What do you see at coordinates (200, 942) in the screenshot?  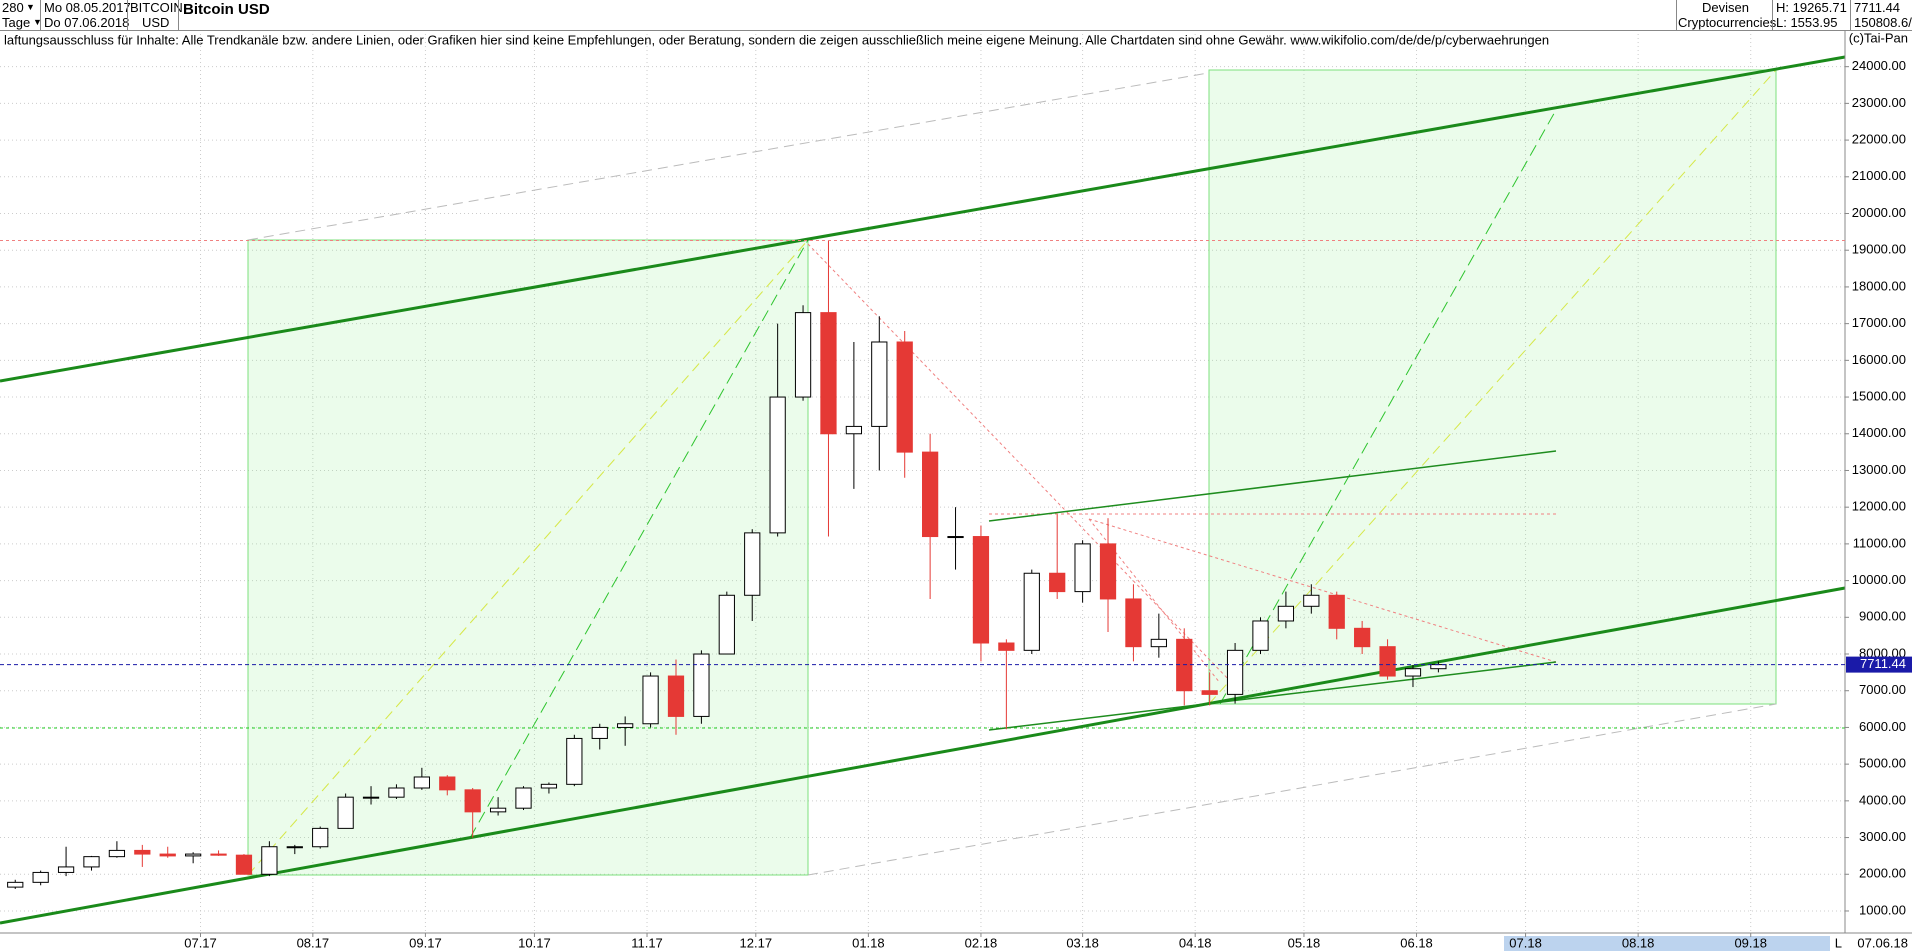 I see `x-tick-label: 07.17` at bounding box center [200, 942].